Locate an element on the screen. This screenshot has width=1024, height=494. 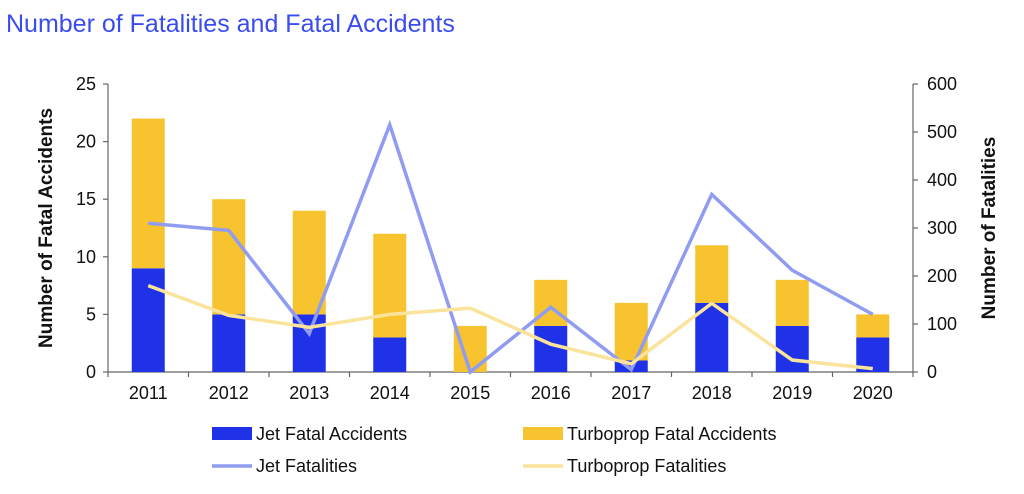
y2-tick-label: 200 is located at coordinates (942, 276).